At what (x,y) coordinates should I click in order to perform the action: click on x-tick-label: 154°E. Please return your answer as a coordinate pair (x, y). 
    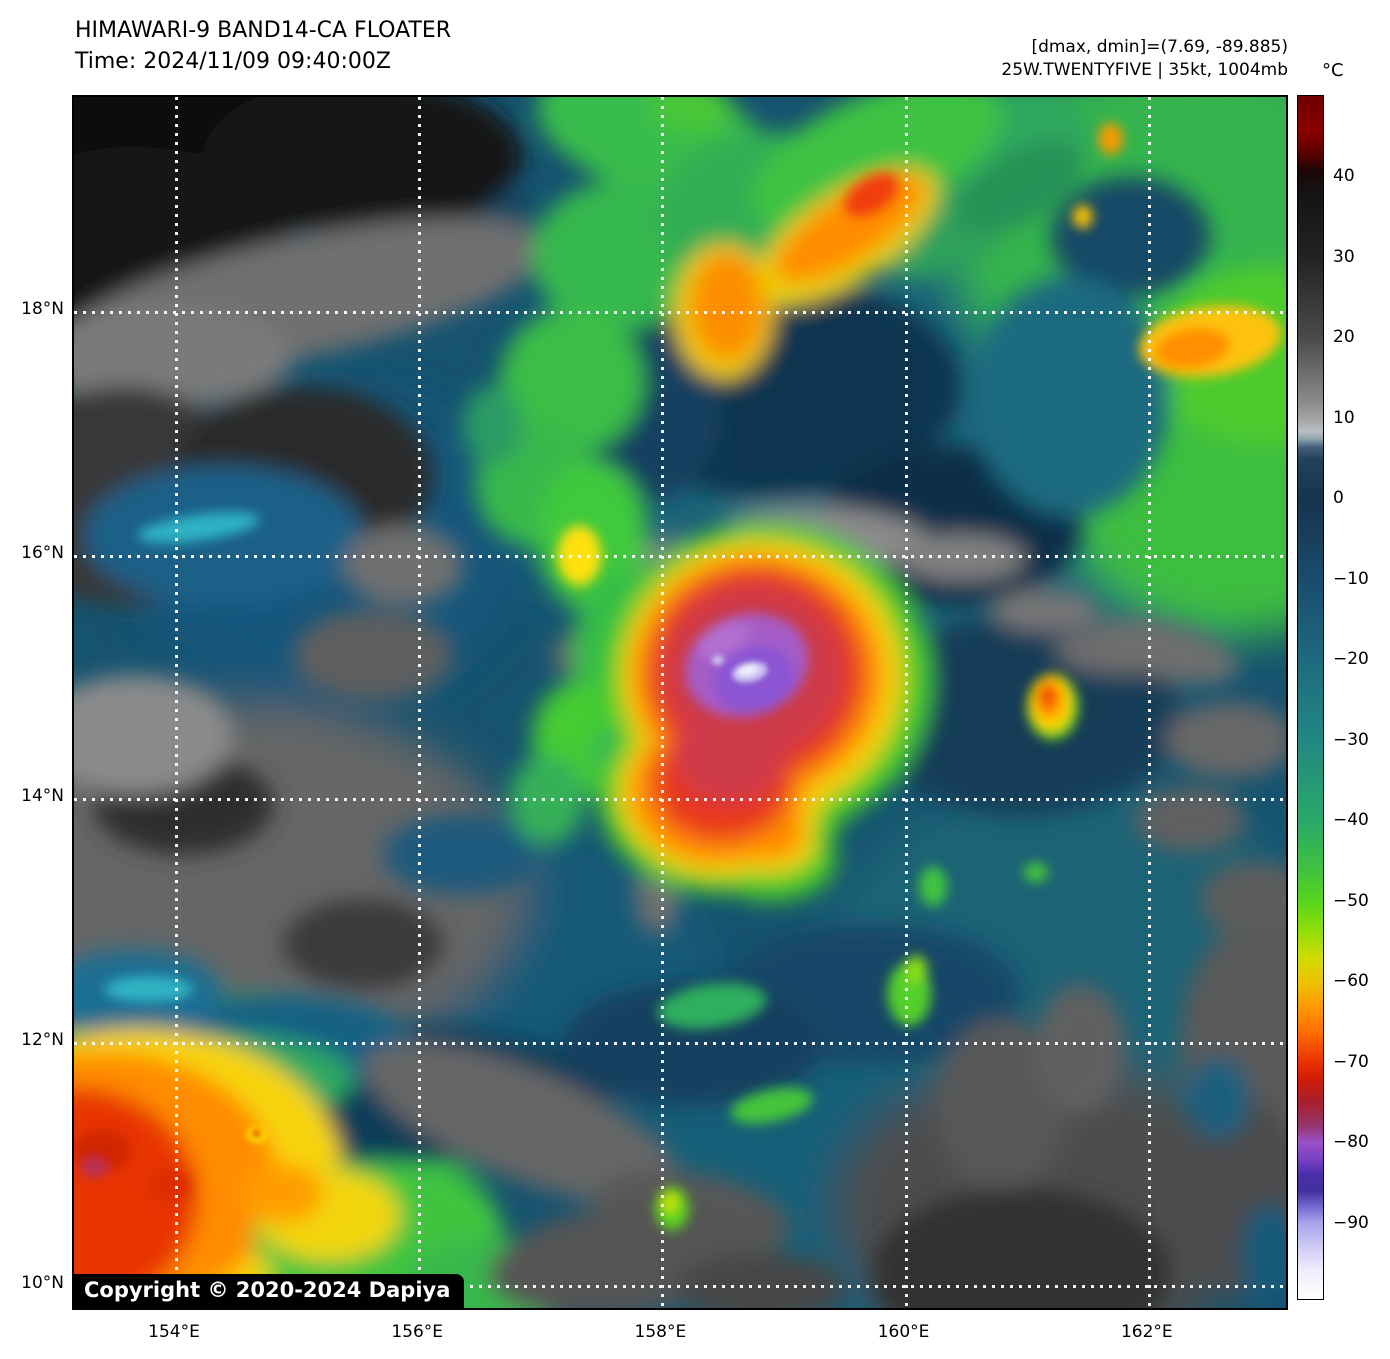
    Looking at the image, I should click on (174, 1332).